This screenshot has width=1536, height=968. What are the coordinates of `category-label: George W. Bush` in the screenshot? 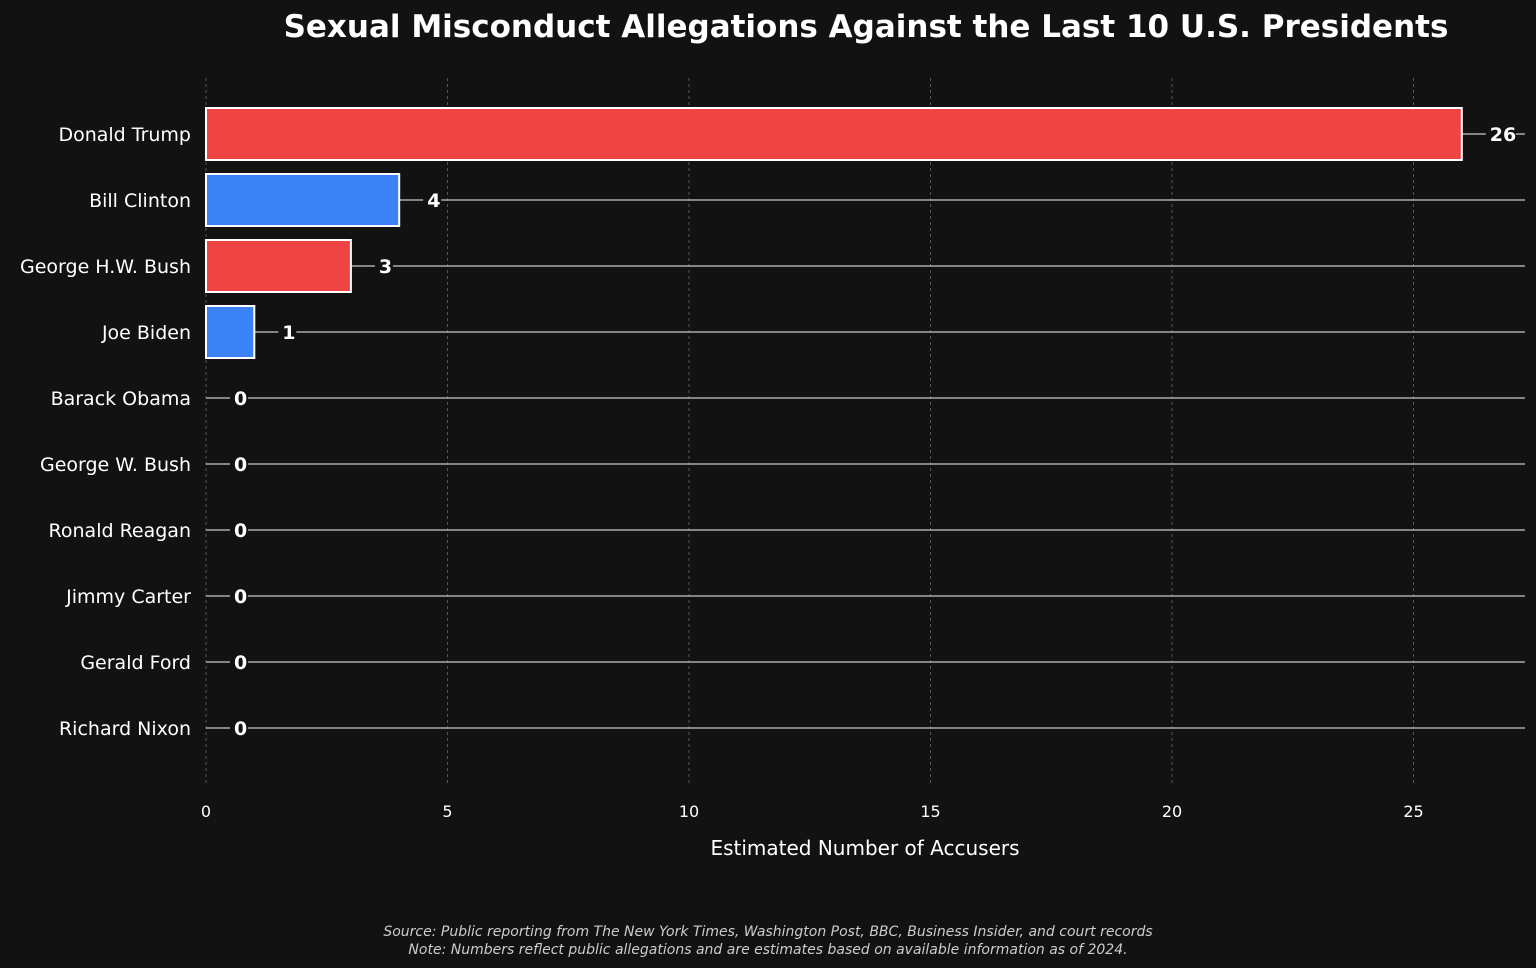 It's located at (115, 465).